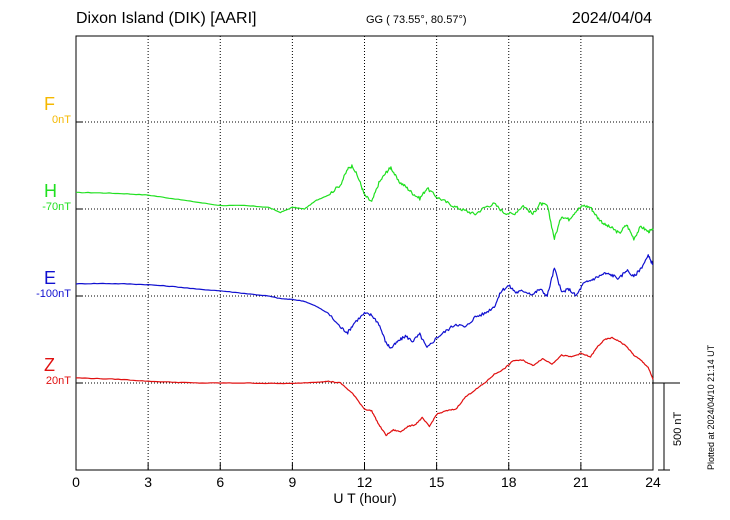 The image size is (730, 520). What do you see at coordinates (365, 498) in the screenshot?
I see `x-axis-label: U T (hour)` at bounding box center [365, 498].